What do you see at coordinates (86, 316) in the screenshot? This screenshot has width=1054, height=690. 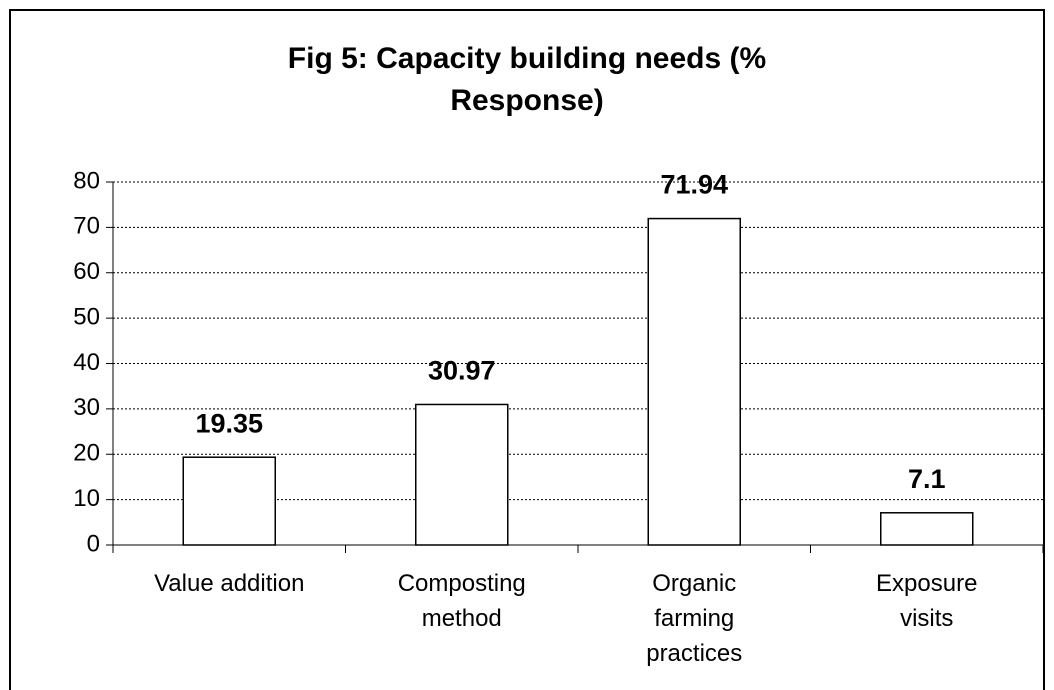 I see `y-tick-label: 50` at bounding box center [86, 316].